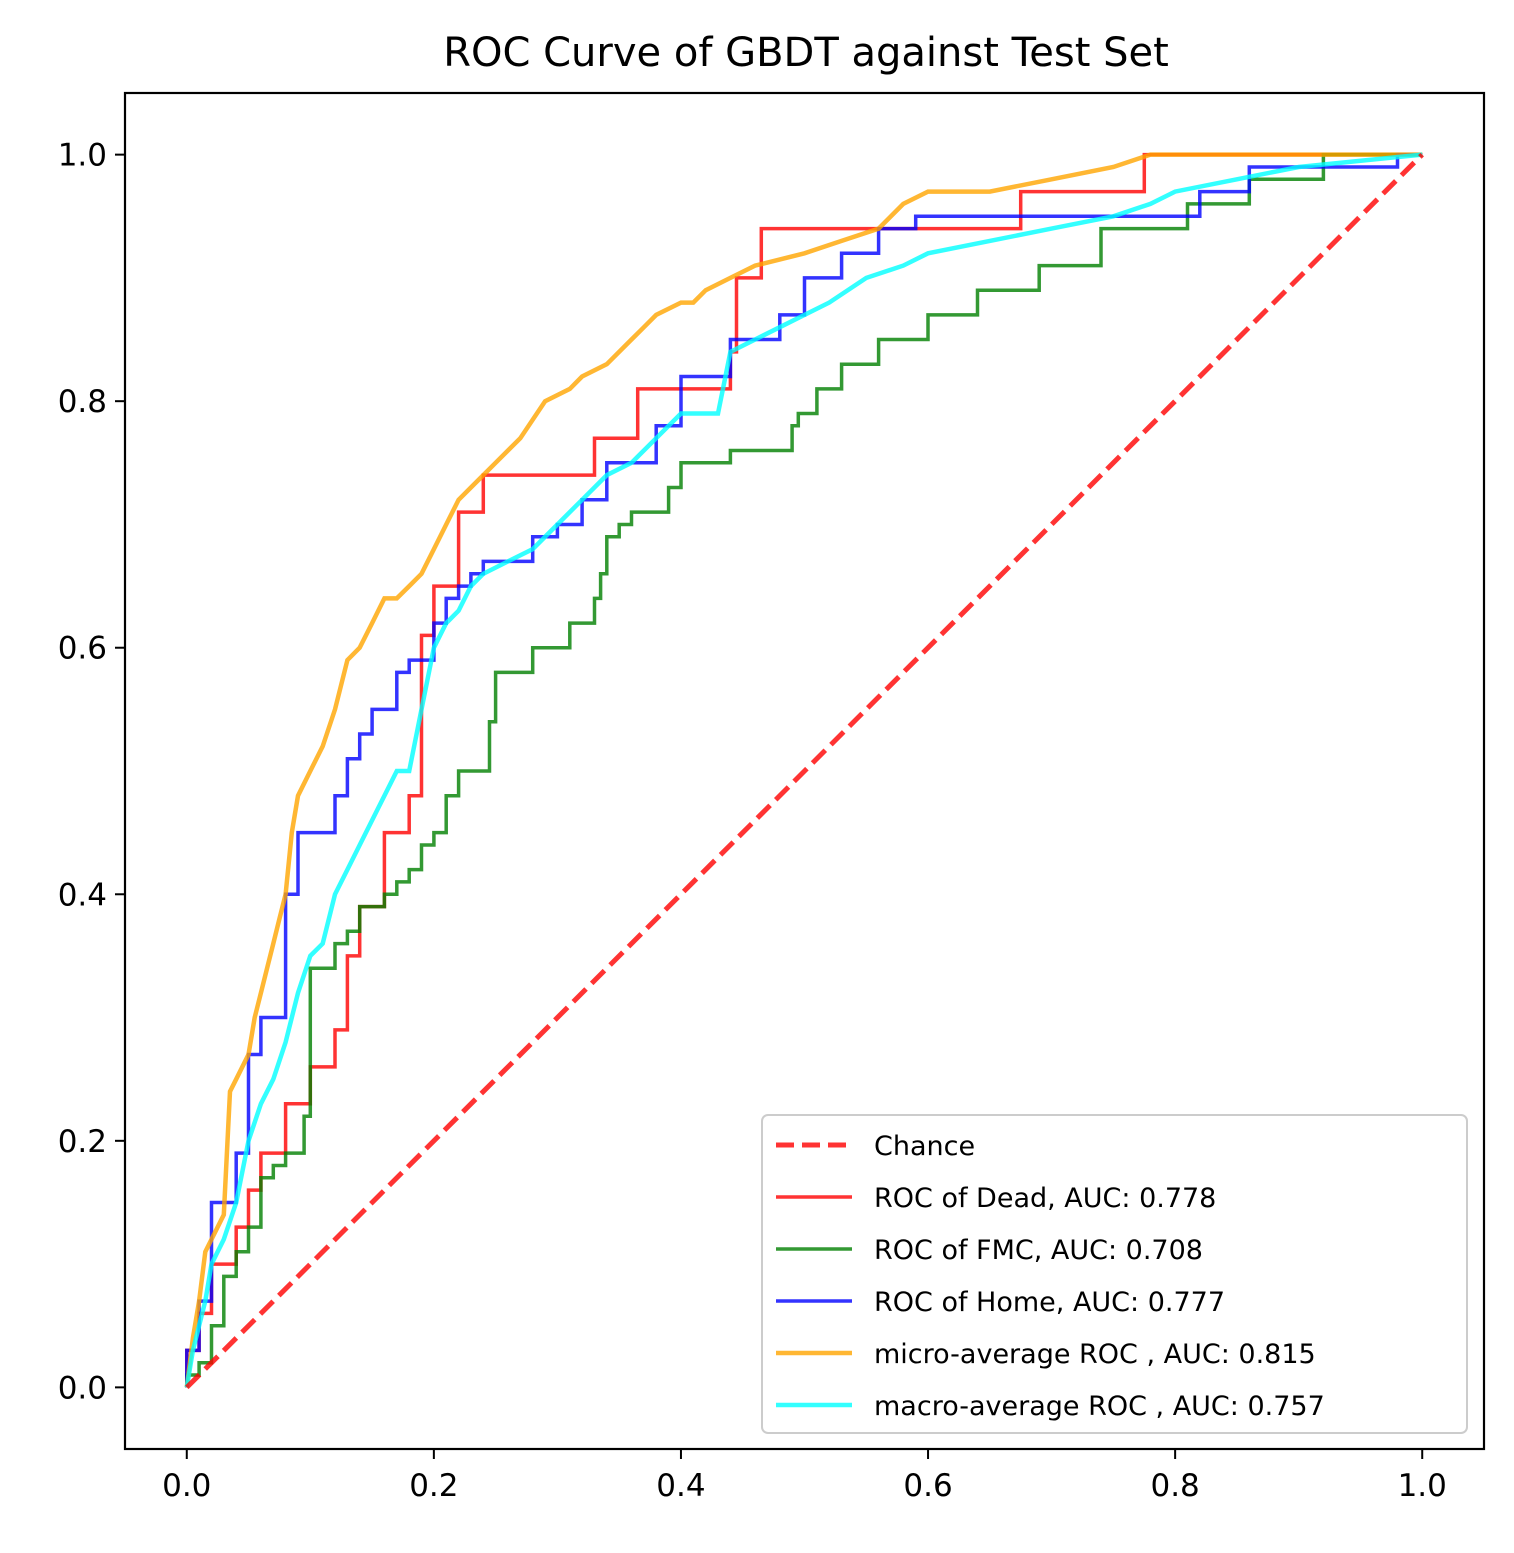 The image size is (1514, 1553). What do you see at coordinates (186, 1486) in the screenshot?
I see `x-tick-label: 0.0` at bounding box center [186, 1486].